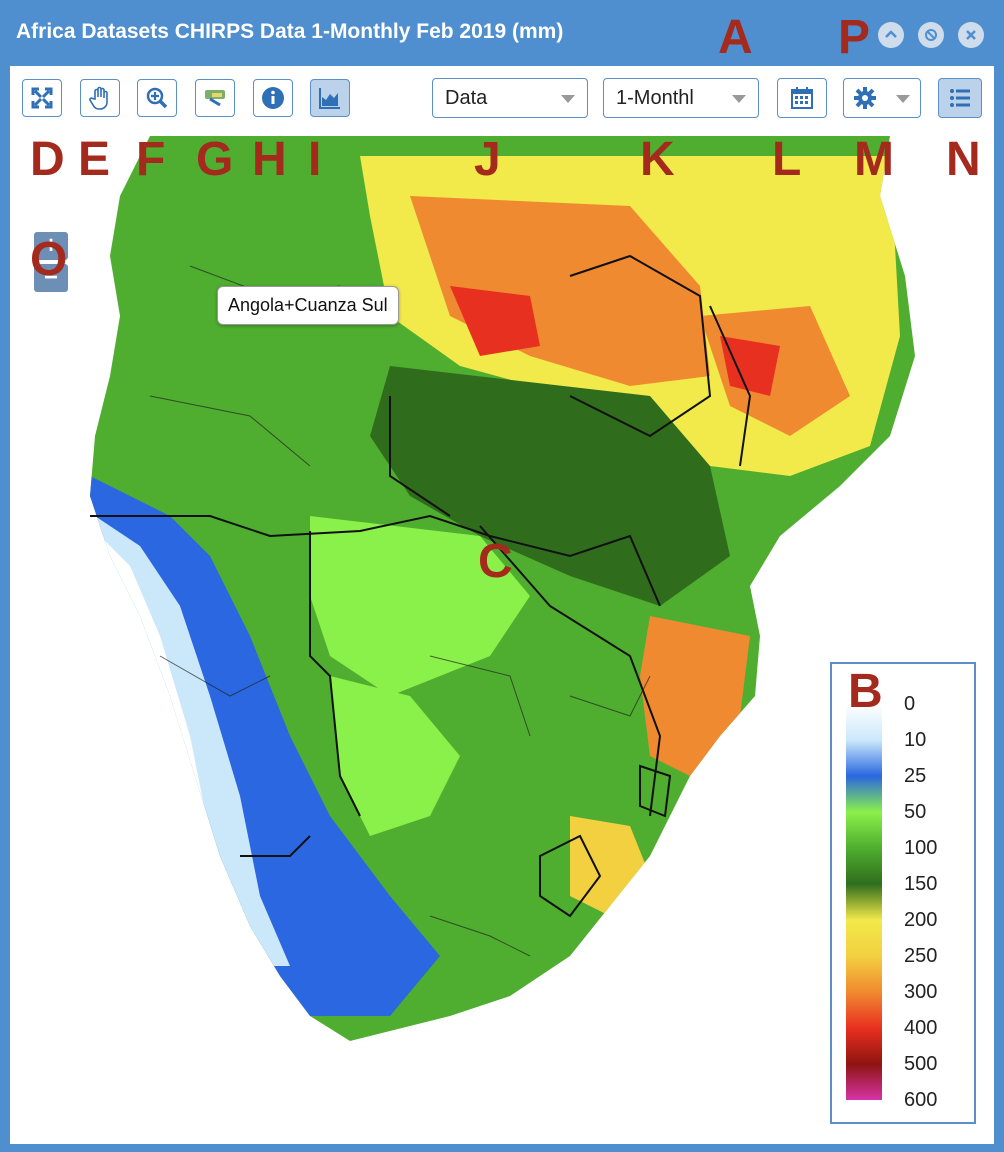 The image size is (1004, 1152). Describe the element at coordinates (921, 920) in the screenshot. I see `legend-label: 200` at that location.